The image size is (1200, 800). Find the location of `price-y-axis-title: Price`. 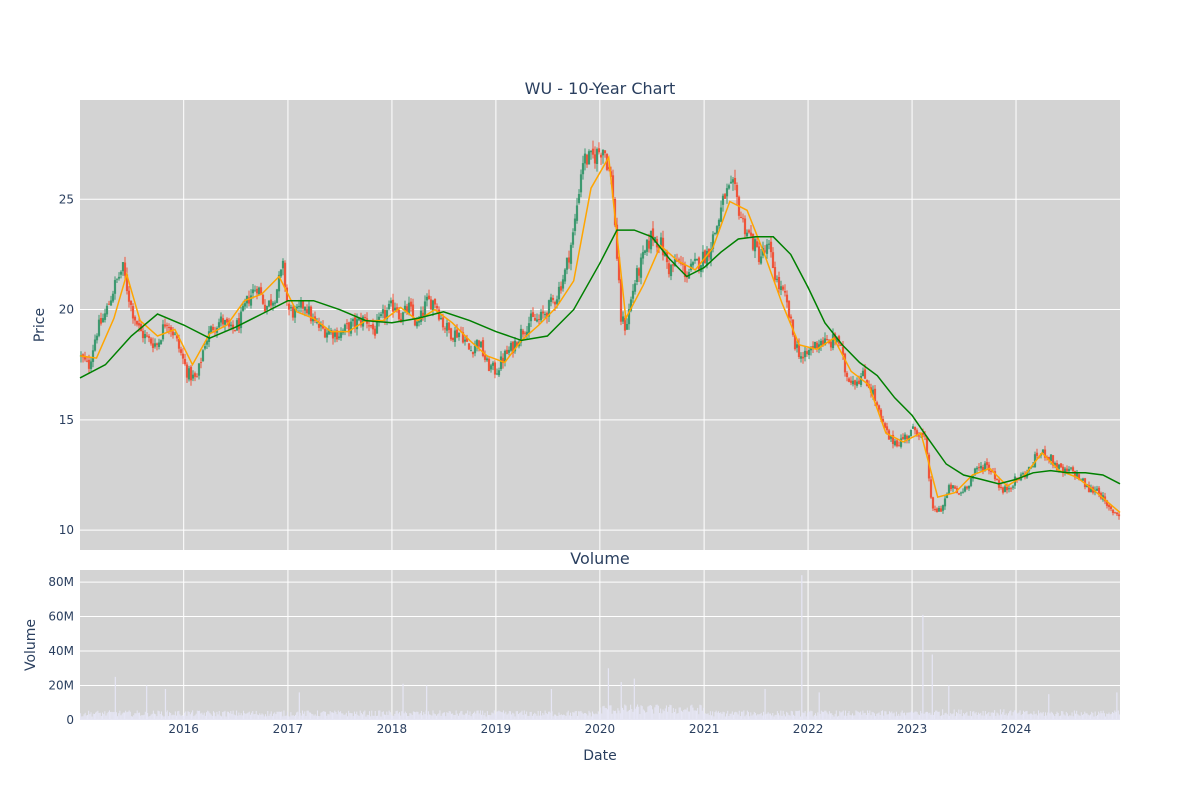

price-y-axis-title: Price is located at coordinates (40, 325).